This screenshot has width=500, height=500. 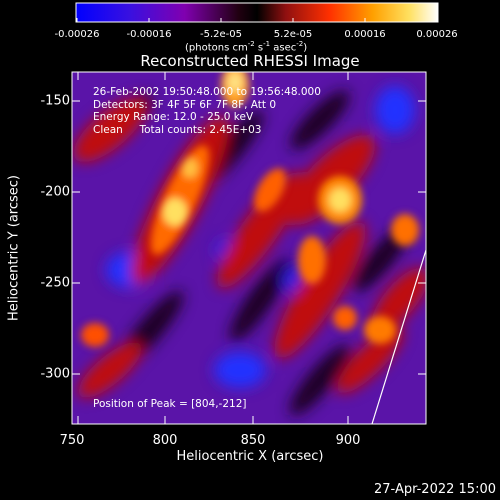 What do you see at coordinates (398, 336) in the screenshot?
I see `limb-line` at bounding box center [398, 336].